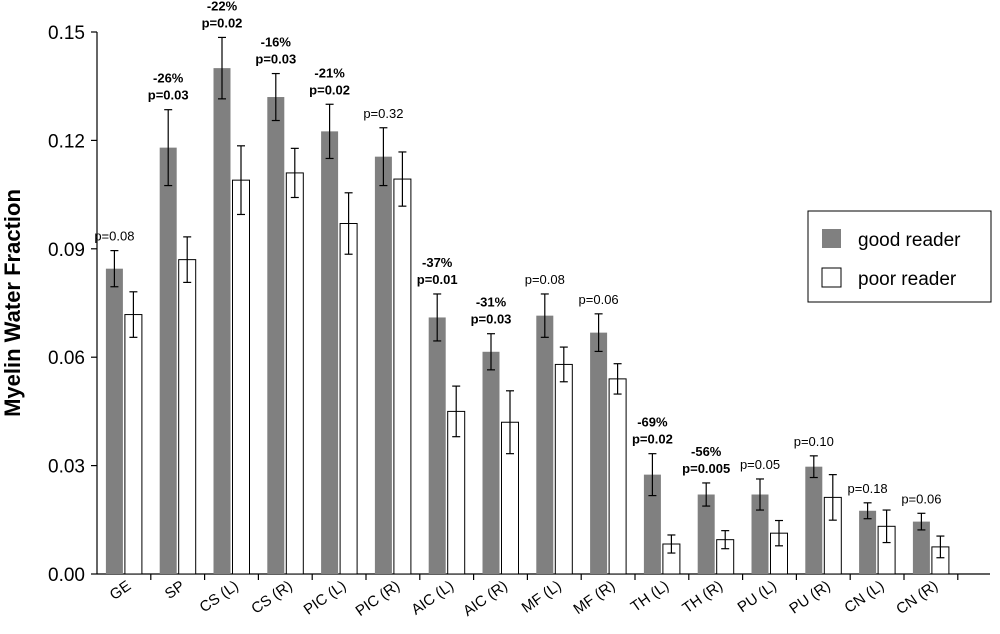 The image size is (1000, 634). I want to click on x-tick-label-mf-l: MF (L), so click(542, 596).